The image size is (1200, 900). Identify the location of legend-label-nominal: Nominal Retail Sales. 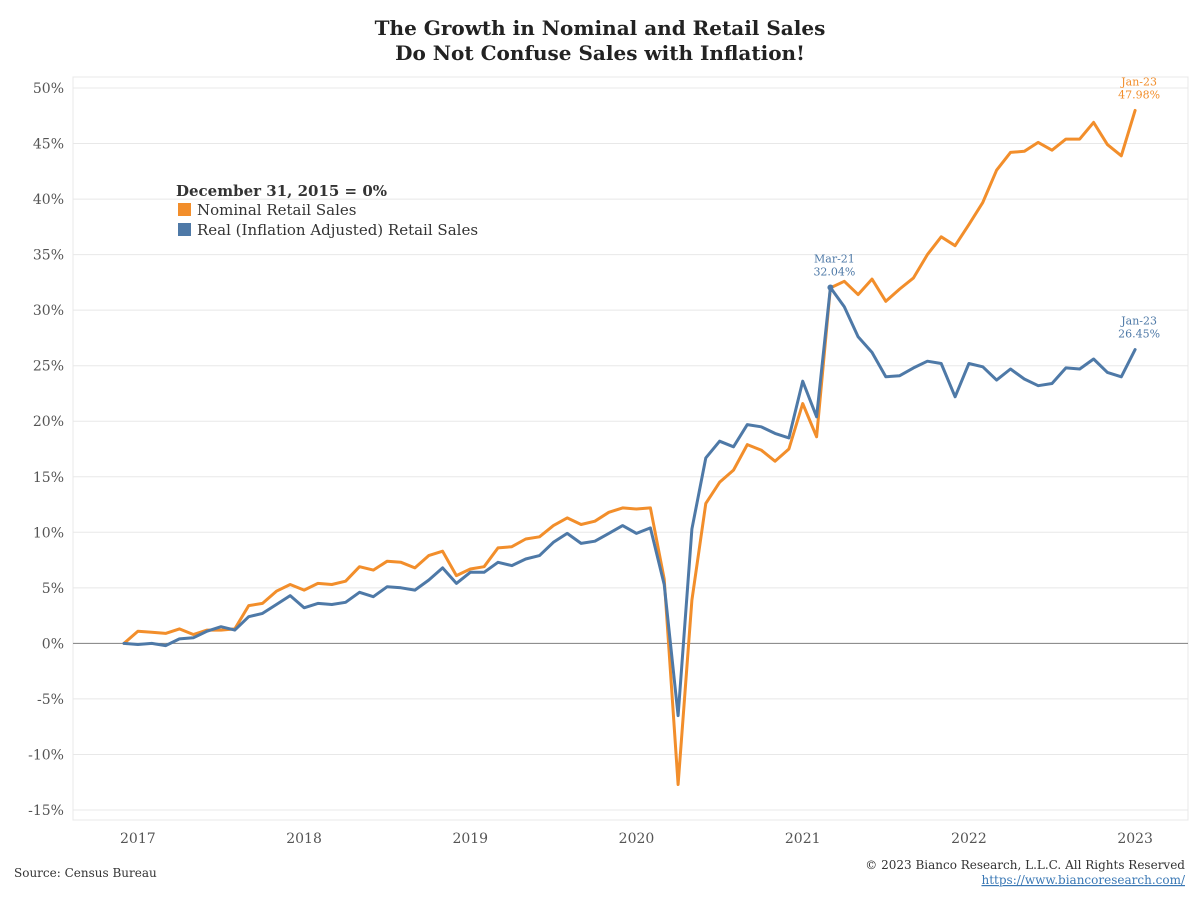
(276, 210).